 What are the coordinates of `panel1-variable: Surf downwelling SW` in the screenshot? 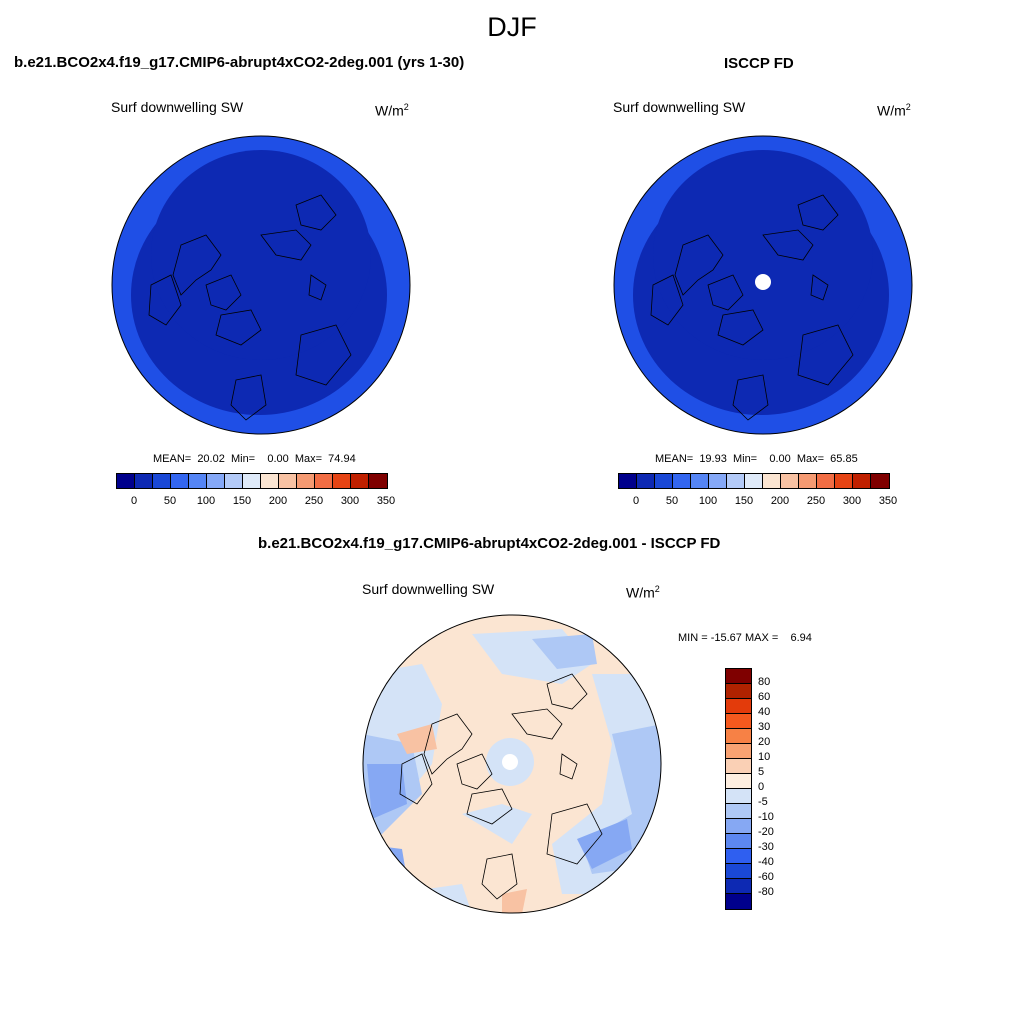 It's located at (177, 107).